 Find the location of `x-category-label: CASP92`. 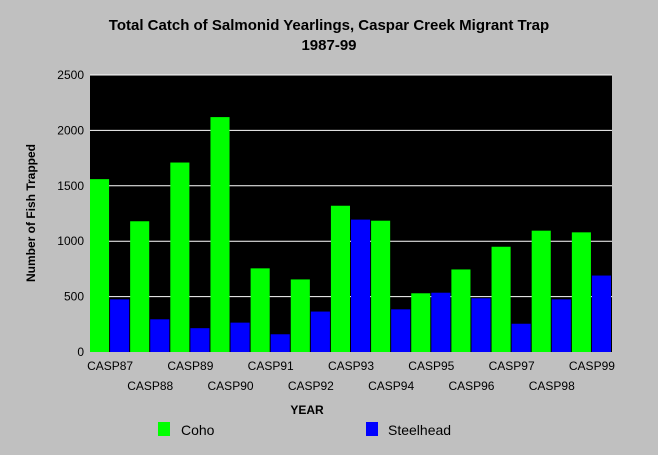

x-category-label: CASP92 is located at coordinates (311, 386).